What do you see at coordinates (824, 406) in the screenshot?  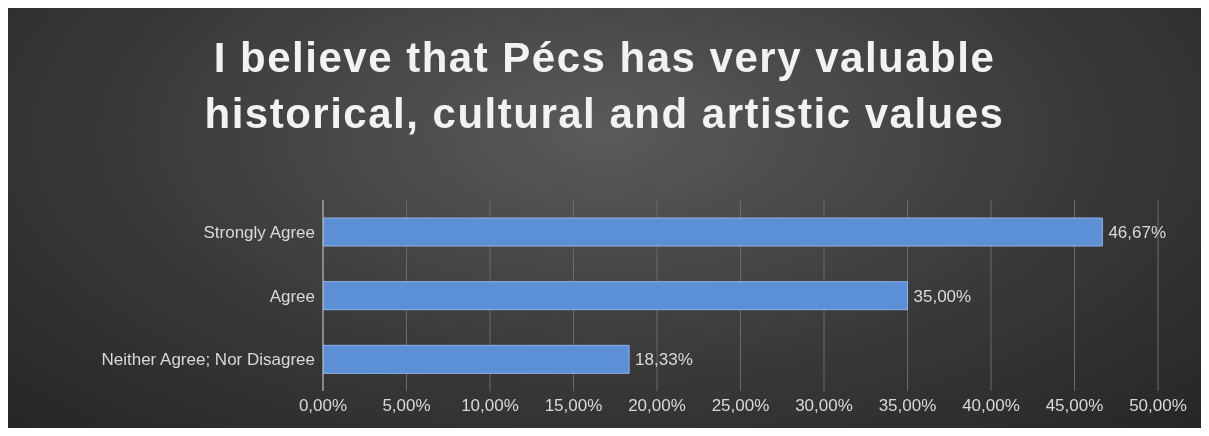 I see `x-tick-label: 30,00%` at bounding box center [824, 406].